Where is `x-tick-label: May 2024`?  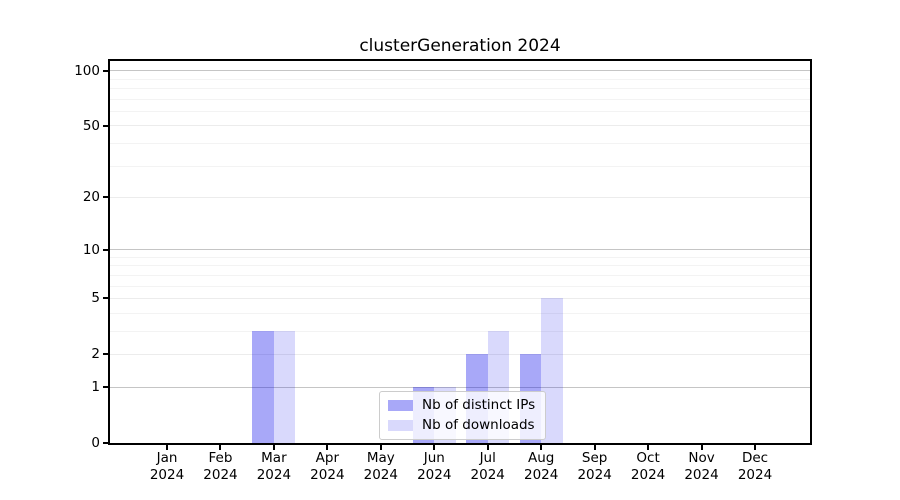 x-tick-label: May 2024 is located at coordinates (381, 467).